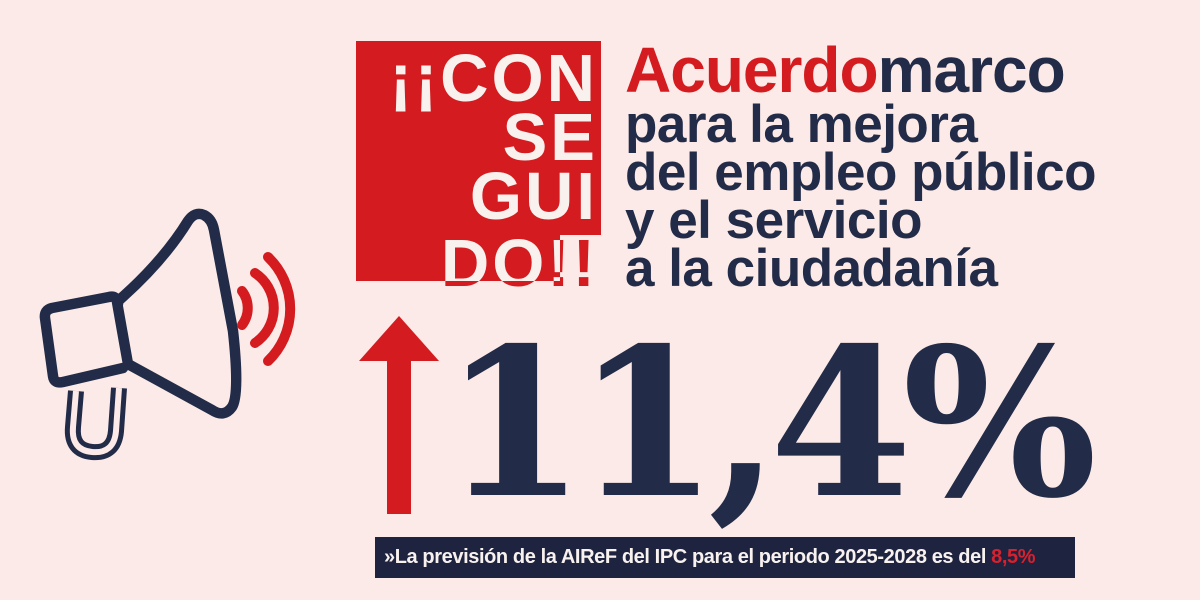  I want to click on sound-wave-medium, so click(264, 308).